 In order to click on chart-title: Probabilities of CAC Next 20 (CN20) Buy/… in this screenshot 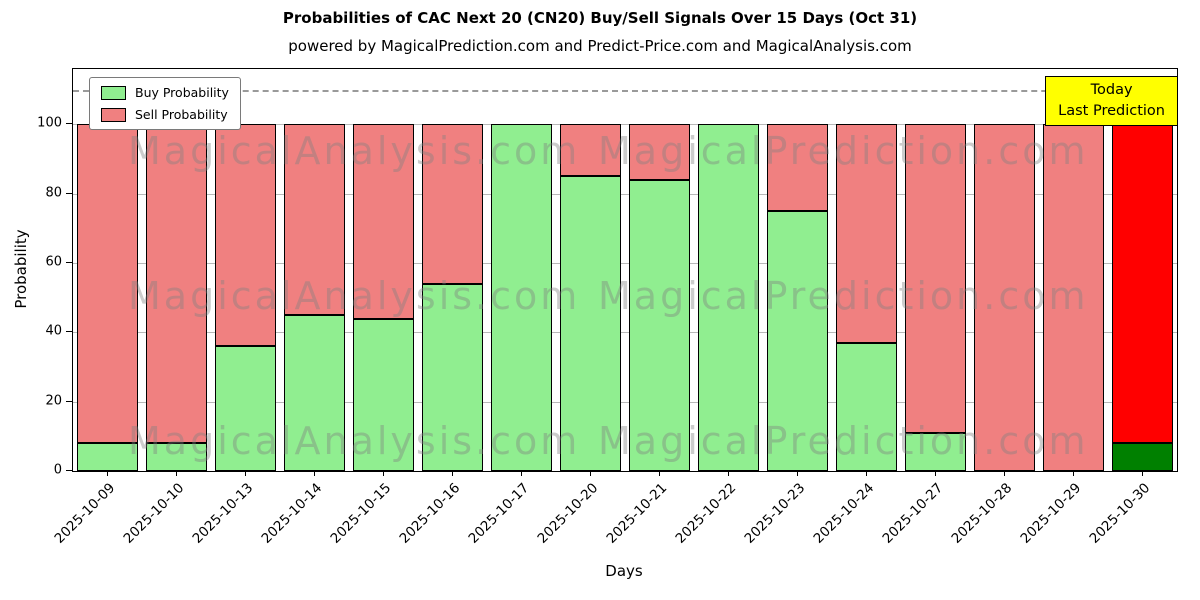, I will do `click(600, 18)`.